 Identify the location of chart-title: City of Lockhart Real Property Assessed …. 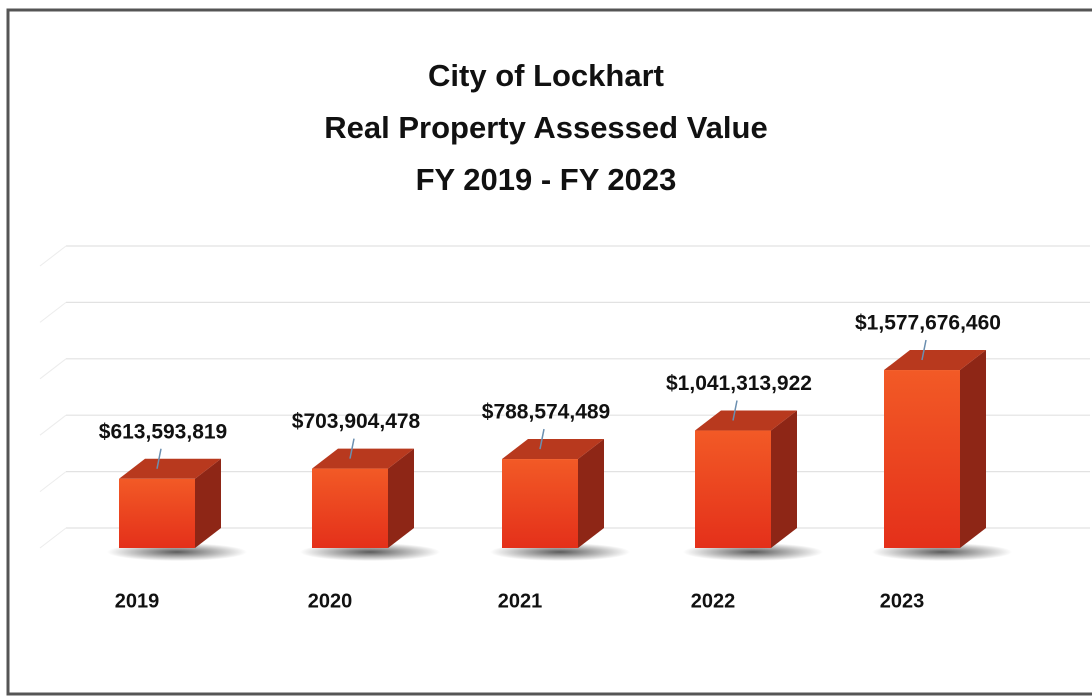
(545, 127).